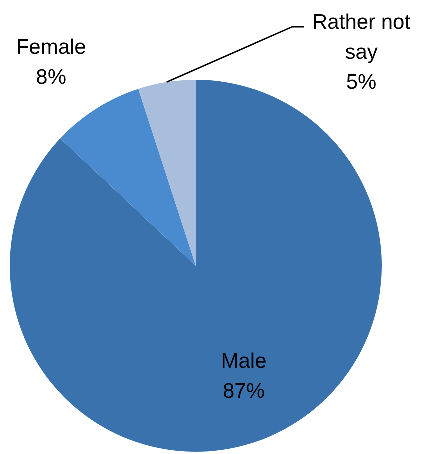 Image resolution: width=424 pixels, height=454 pixels. Describe the element at coordinates (51, 48) in the screenshot. I see `slice-label: Female` at that location.